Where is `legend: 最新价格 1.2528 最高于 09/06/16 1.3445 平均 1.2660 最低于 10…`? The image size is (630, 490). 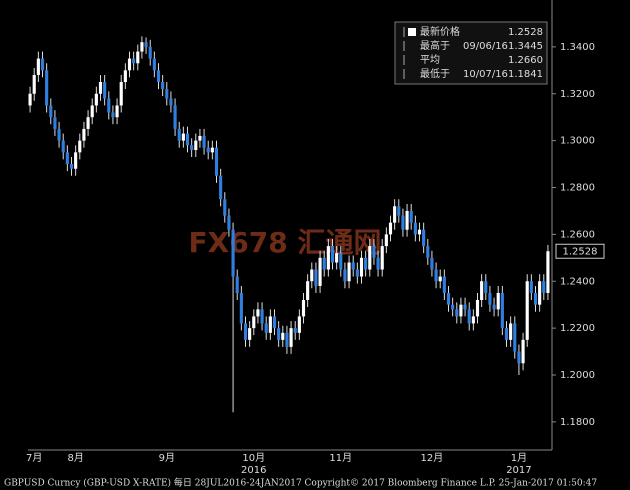
legend: 最新价格 1.2528 最高于 09/06/16 1.3445 平均 1.2660 最低于 10… is located at coordinates (473, 52).